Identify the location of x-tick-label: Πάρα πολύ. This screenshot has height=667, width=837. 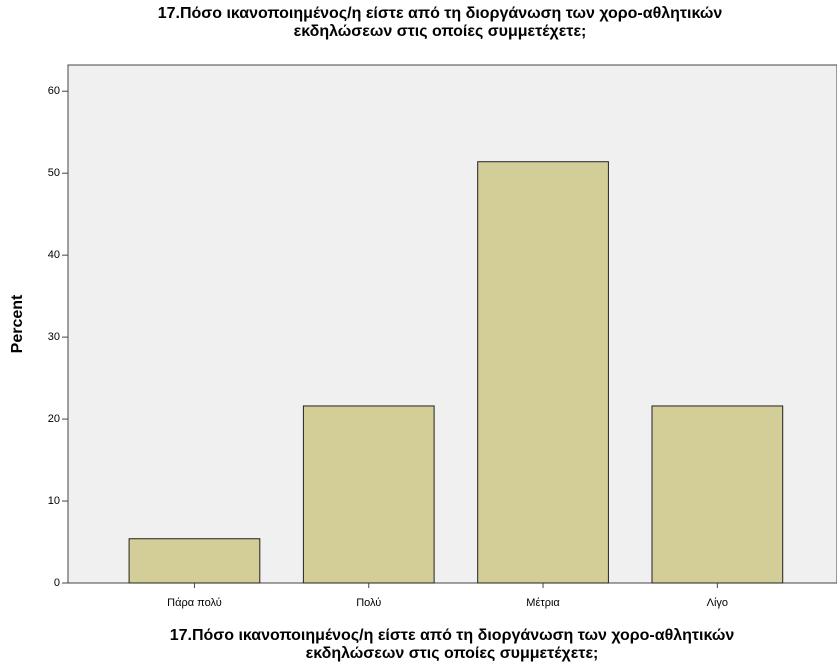
(194, 603).